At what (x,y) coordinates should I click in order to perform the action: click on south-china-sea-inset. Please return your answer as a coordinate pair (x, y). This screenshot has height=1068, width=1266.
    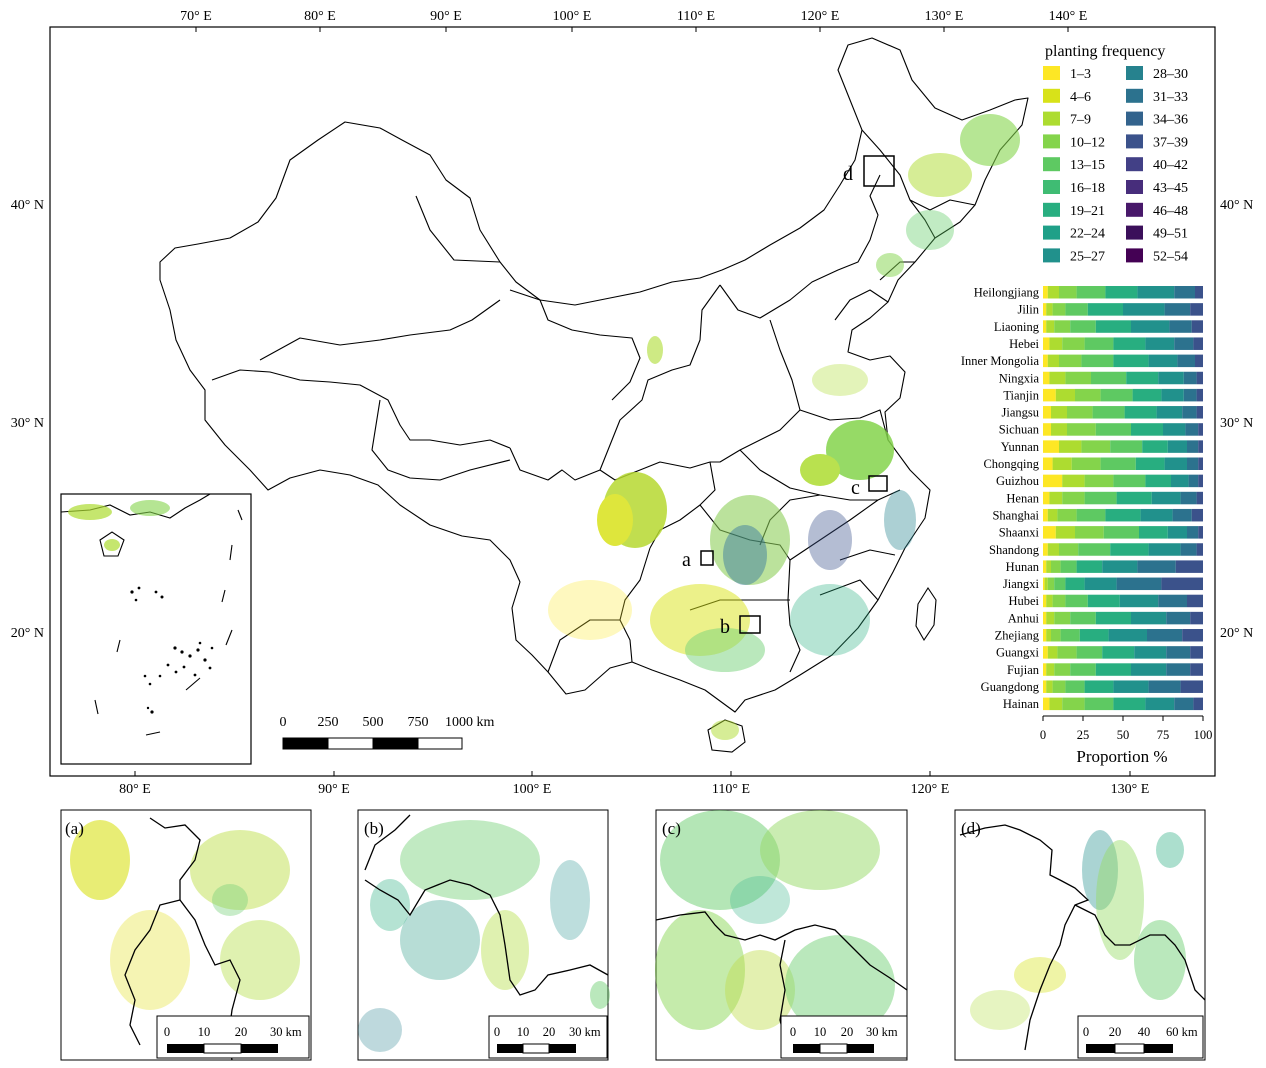
    Looking at the image, I should click on (156, 629).